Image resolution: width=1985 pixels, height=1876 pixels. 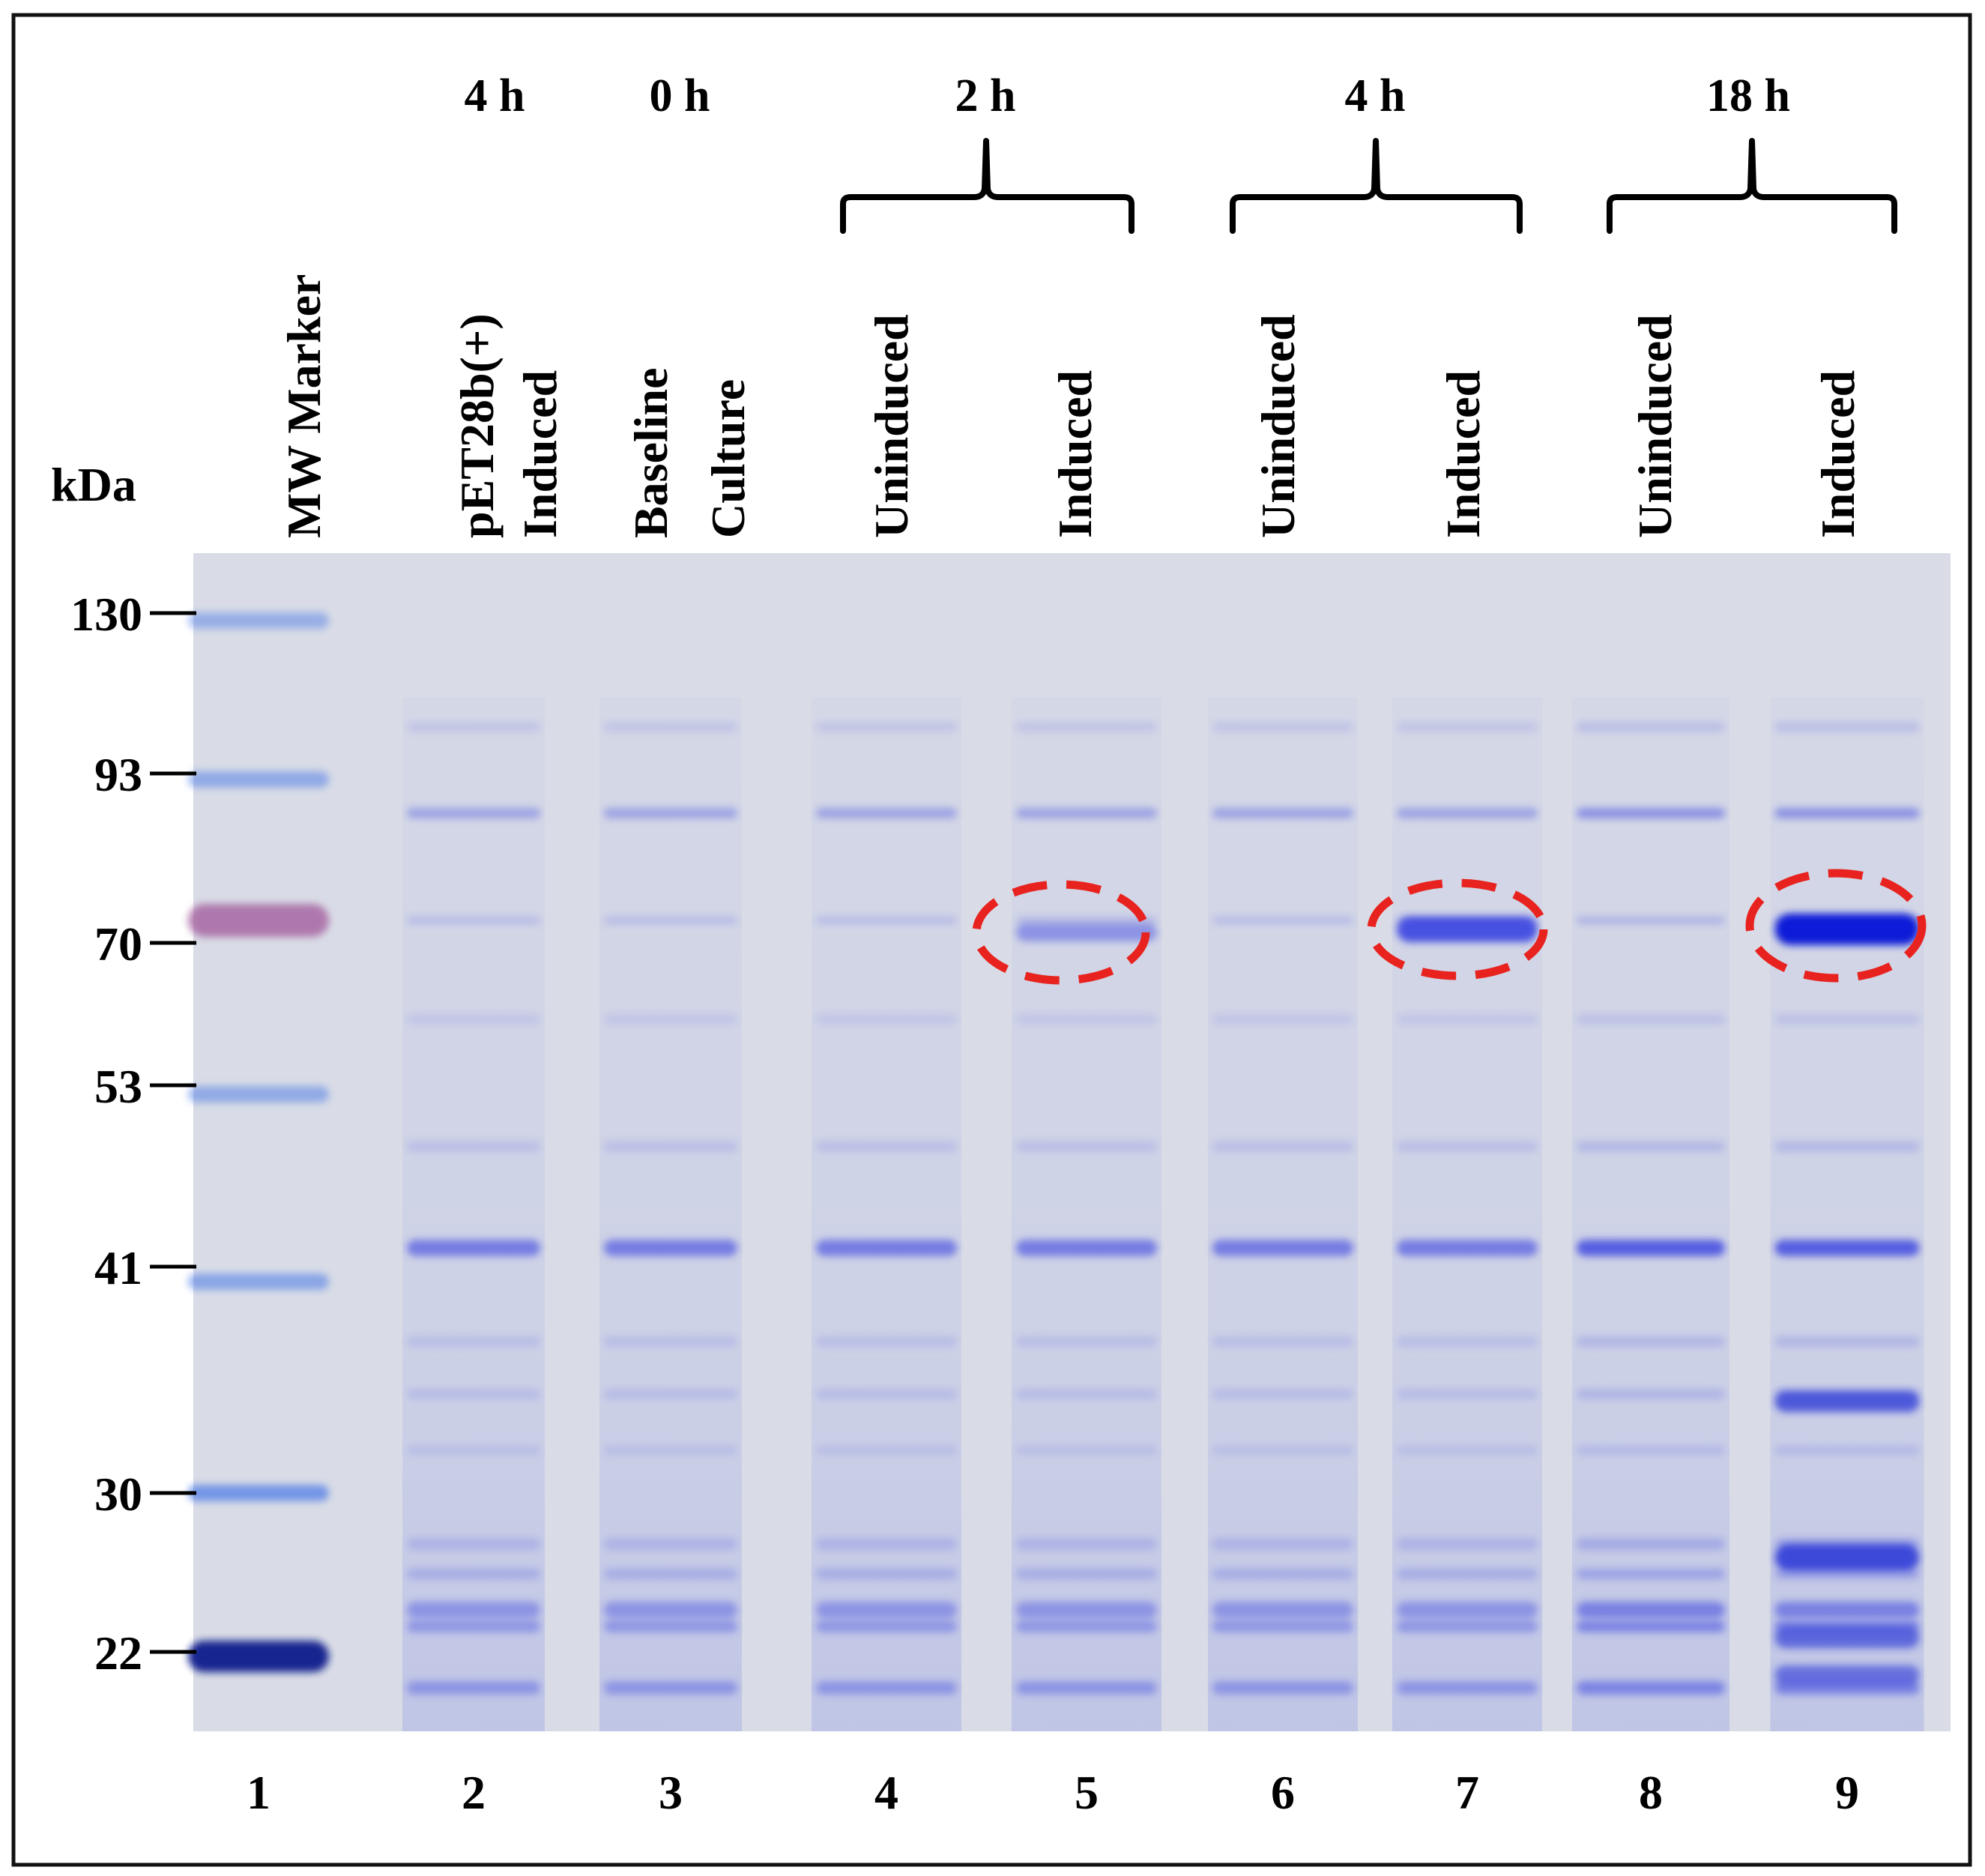 I want to click on tick-label-130: 130, so click(x=106, y=614).